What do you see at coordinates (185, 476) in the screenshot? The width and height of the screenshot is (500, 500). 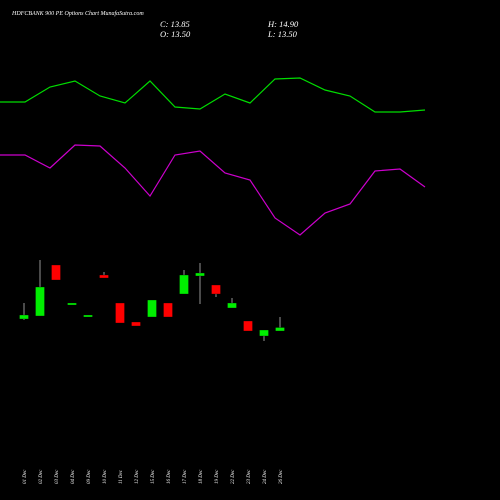 I see `x-tick-label: 17 Dec` at bounding box center [185, 476].